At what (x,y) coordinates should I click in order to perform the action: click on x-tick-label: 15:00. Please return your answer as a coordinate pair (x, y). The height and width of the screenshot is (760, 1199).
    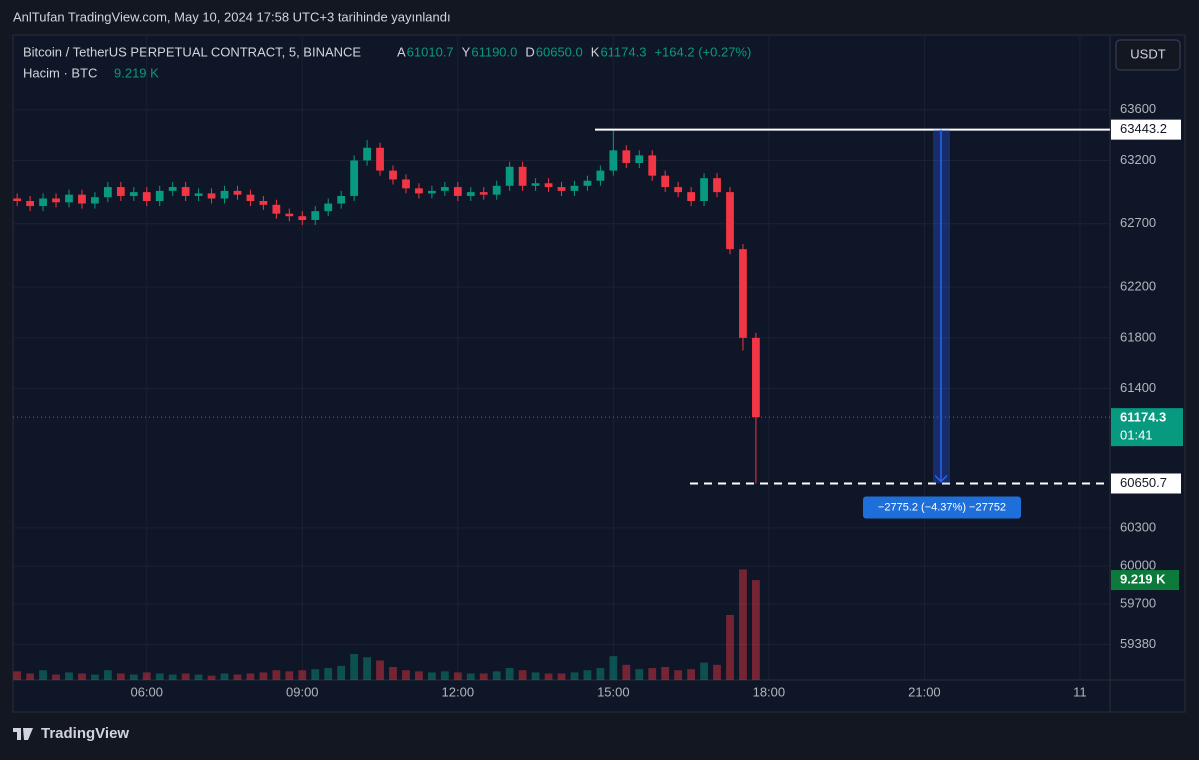
    Looking at the image, I should click on (613, 691).